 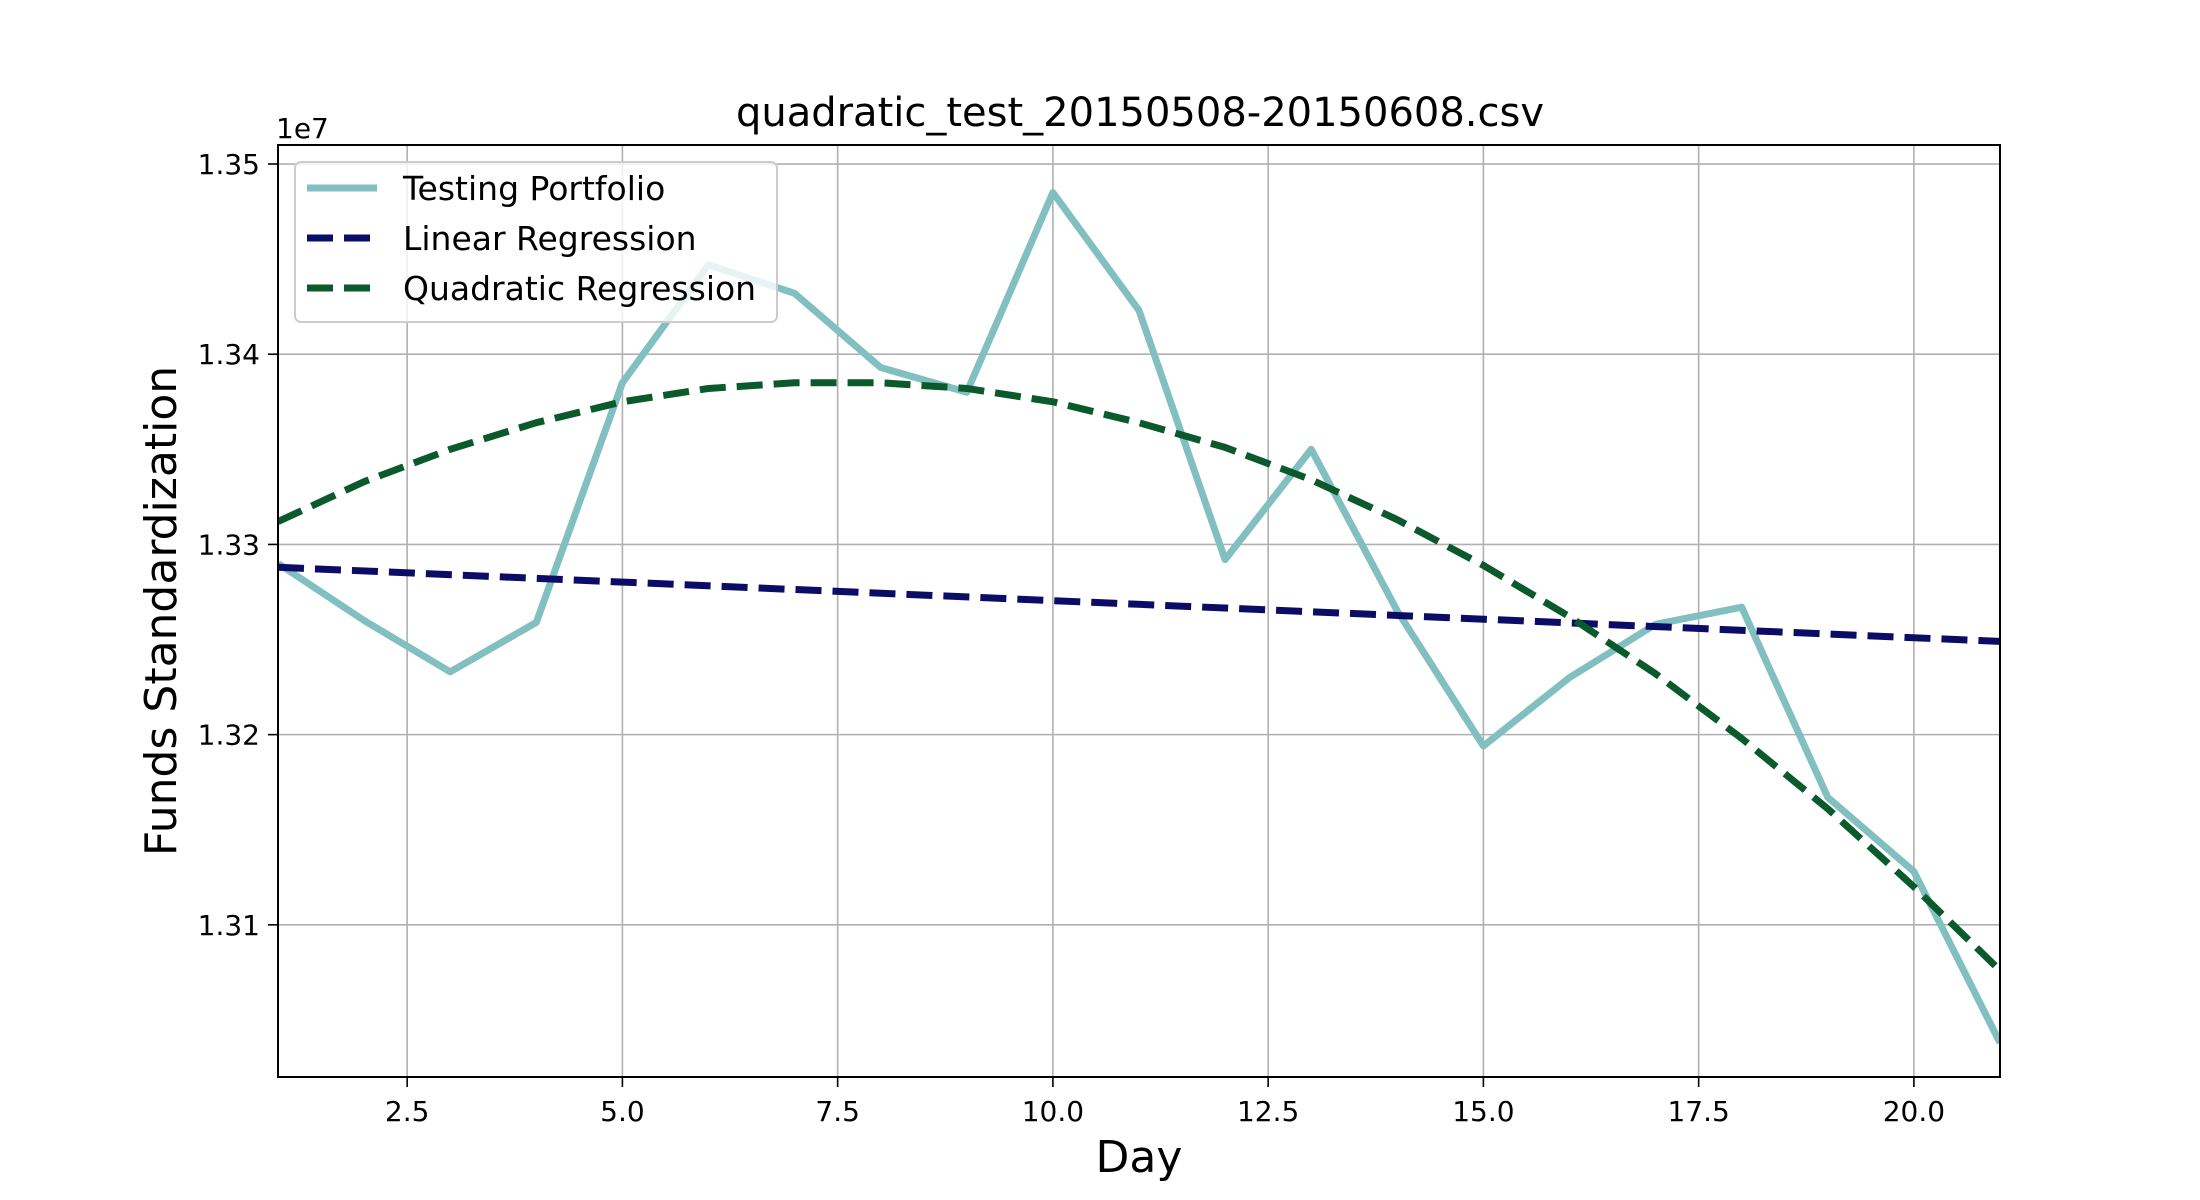 What do you see at coordinates (1165, 1102) in the screenshot?
I see `x-axis: 2.5 5.0 7.5 10.0 12.5 15.0 17.5 20.0` at bounding box center [1165, 1102].